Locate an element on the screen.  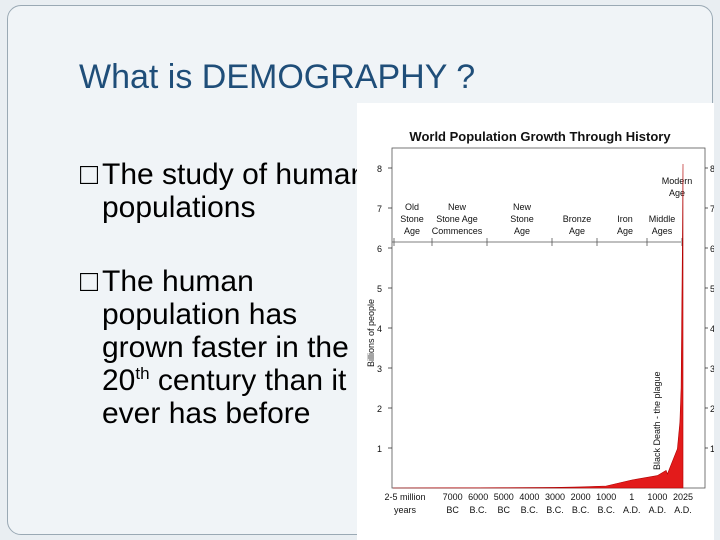
x-tick-label: 1 is located at coordinates (631, 497).